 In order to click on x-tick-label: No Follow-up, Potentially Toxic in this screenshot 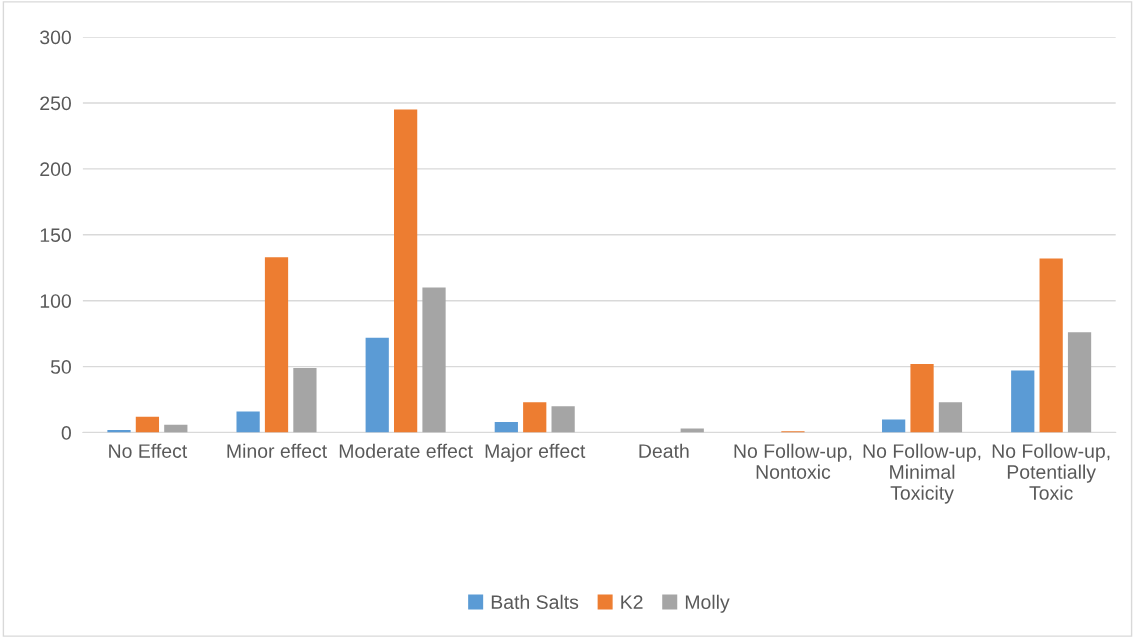, I will do `click(1051, 471)`.